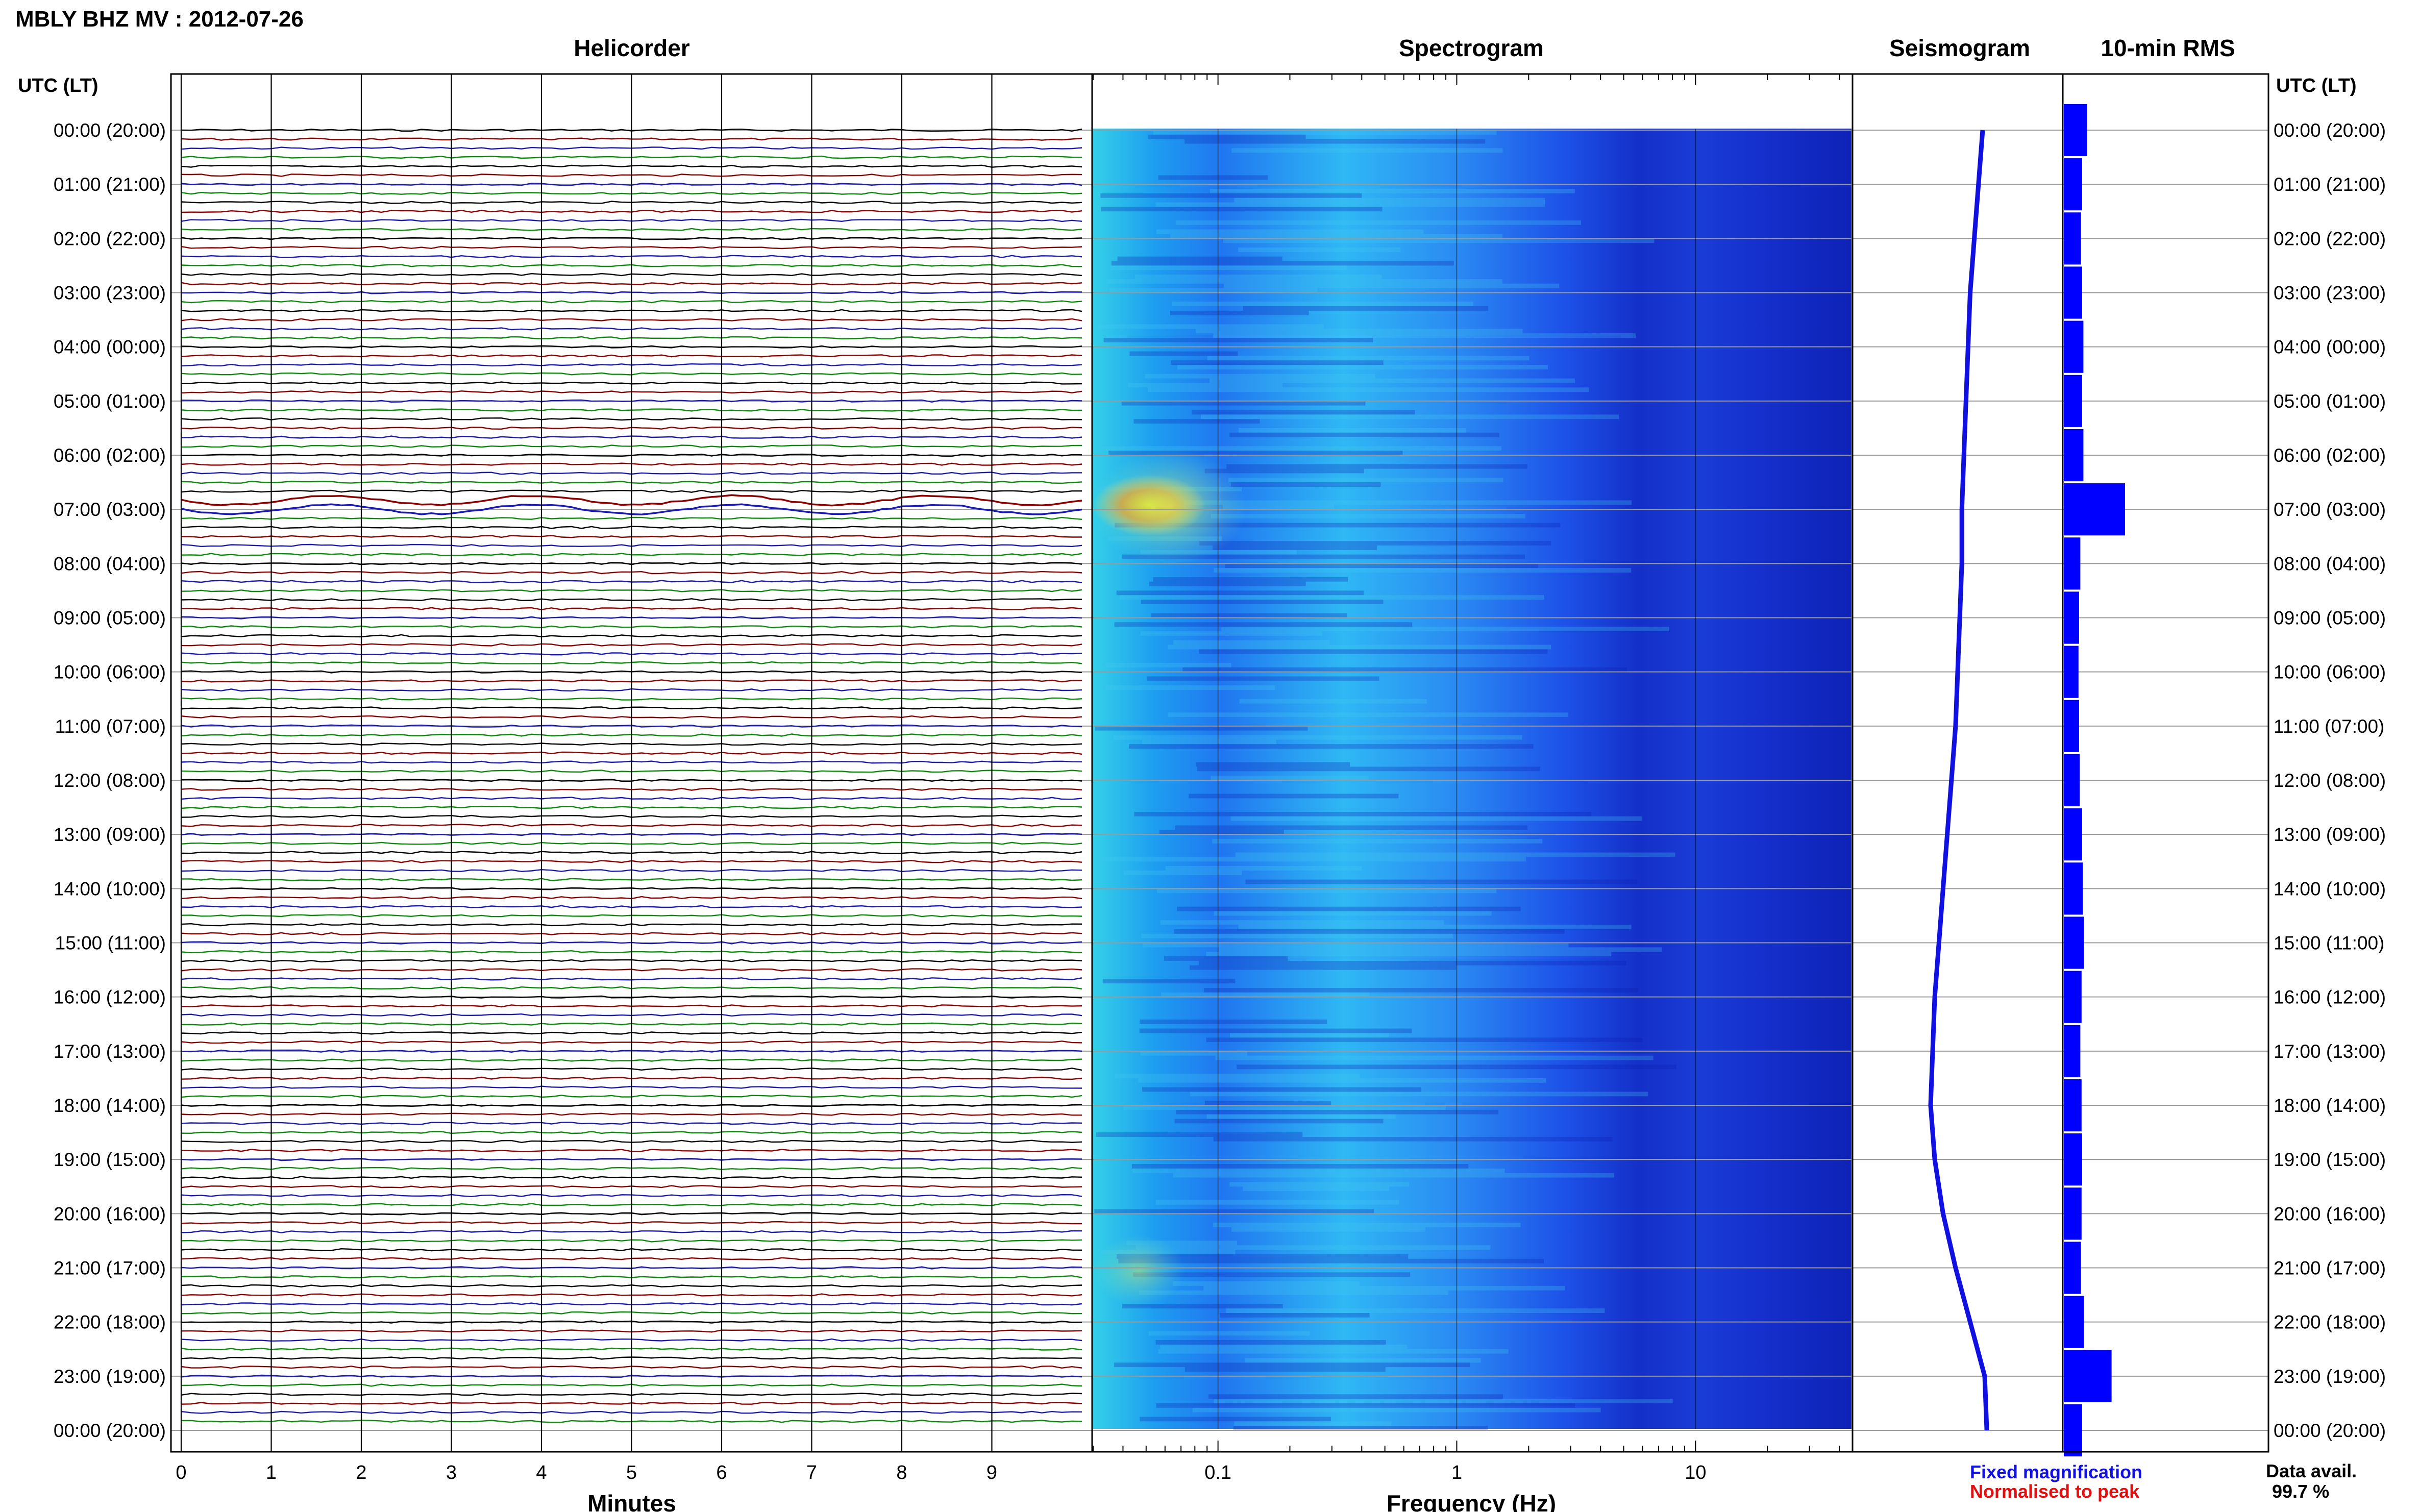 This screenshot has width=2419, height=1512. What do you see at coordinates (2329, 943) in the screenshot?
I see `time-label-right: 15:00 (11:00)` at bounding box center [2329, 943].